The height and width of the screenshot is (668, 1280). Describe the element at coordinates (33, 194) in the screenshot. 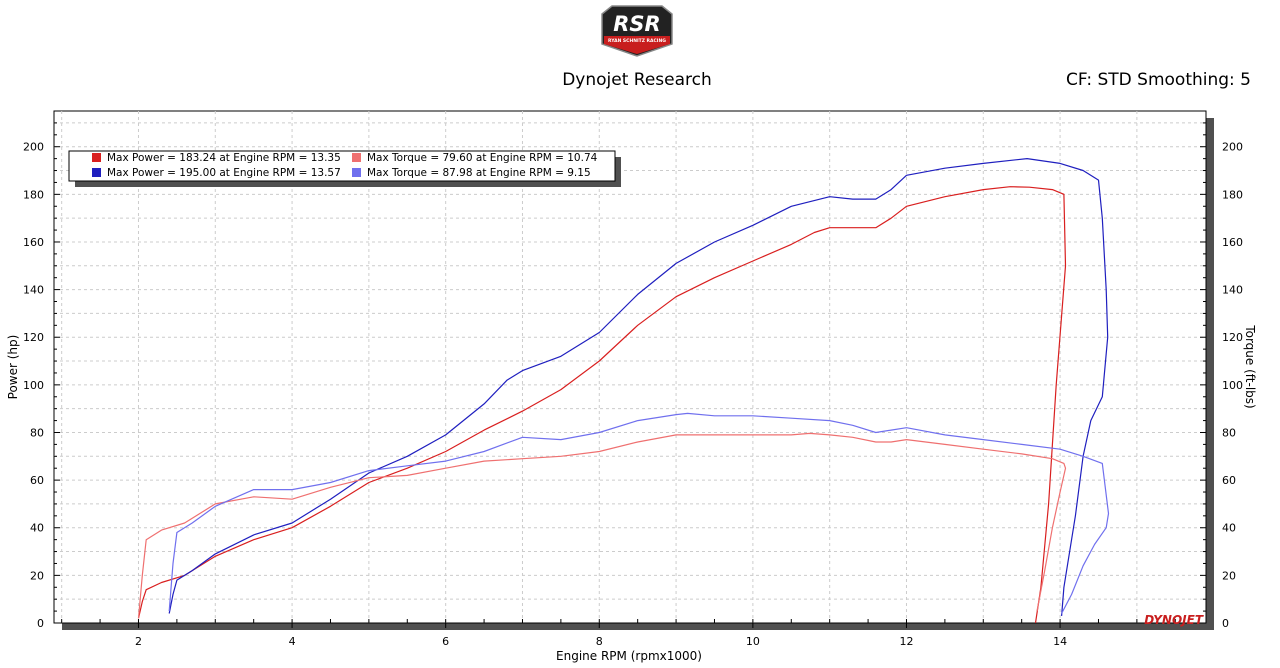

I see `y-tick-label: 180` at that location.